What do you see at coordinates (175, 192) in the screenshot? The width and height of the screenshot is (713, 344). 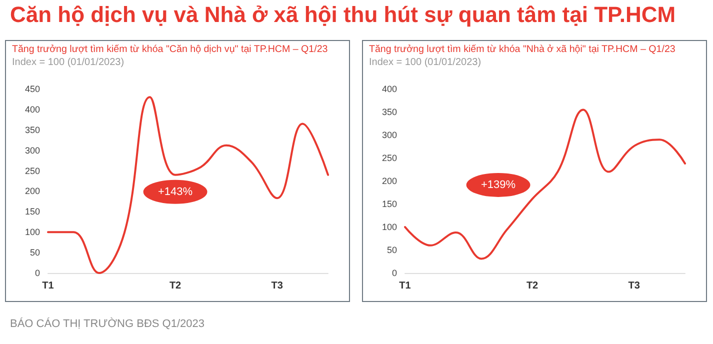 I see `annotation: +143%` at bounding box center [175, 192].